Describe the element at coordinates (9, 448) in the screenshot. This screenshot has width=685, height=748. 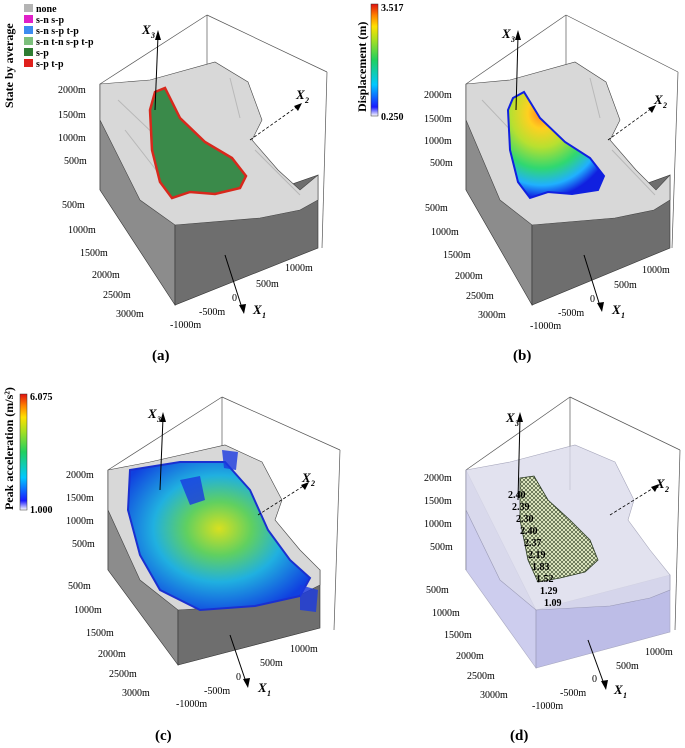
I see `colorbar-title: Peak acceleration (m/s²)` at that location.